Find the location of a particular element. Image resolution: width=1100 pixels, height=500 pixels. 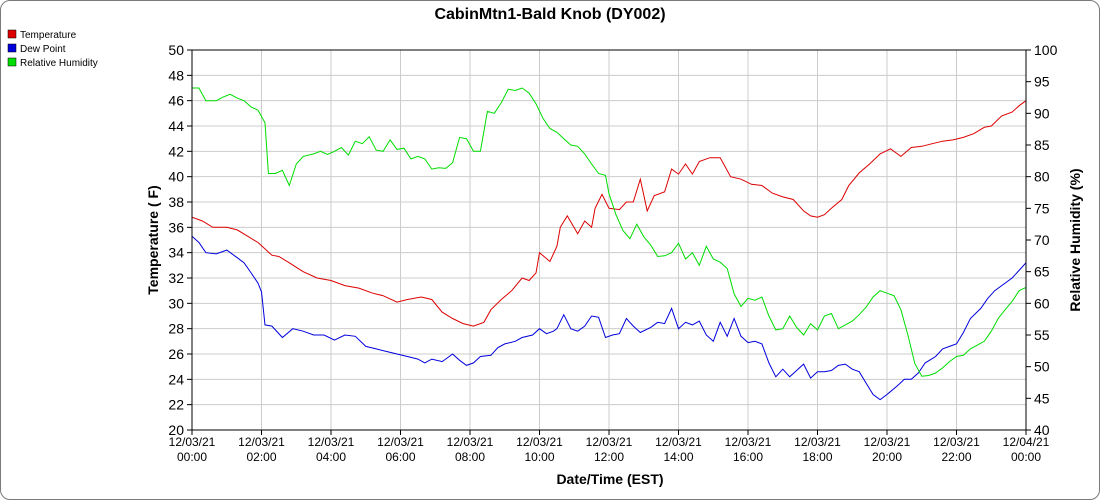

x-tick-time: 02:00 is located at coordinates (261, 457).